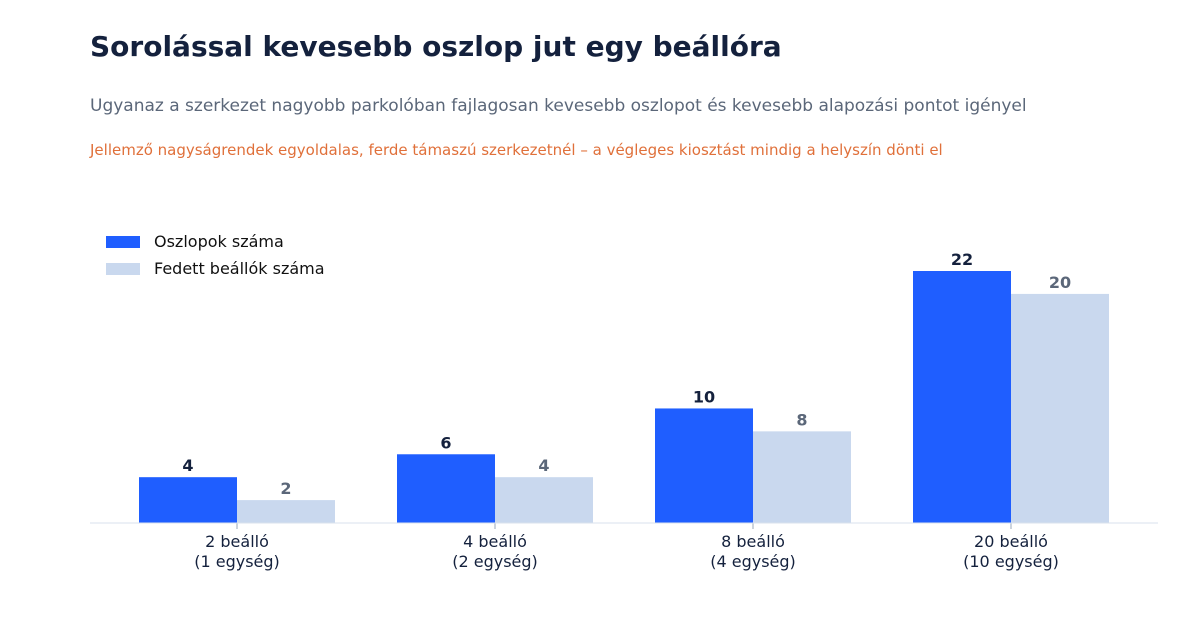  I want to click on x-tick-label-0-0: 2 beálló, so click(237, 541).